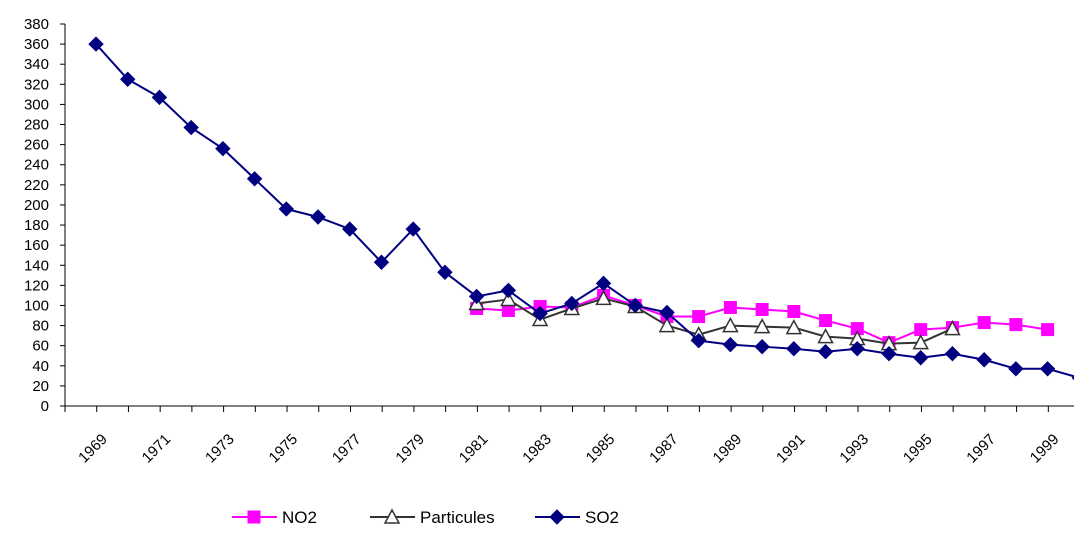 Image resolution: width=1074 pixels, height=556 pixels. I want to click on y-tick-label: 320, so click(36, 84).